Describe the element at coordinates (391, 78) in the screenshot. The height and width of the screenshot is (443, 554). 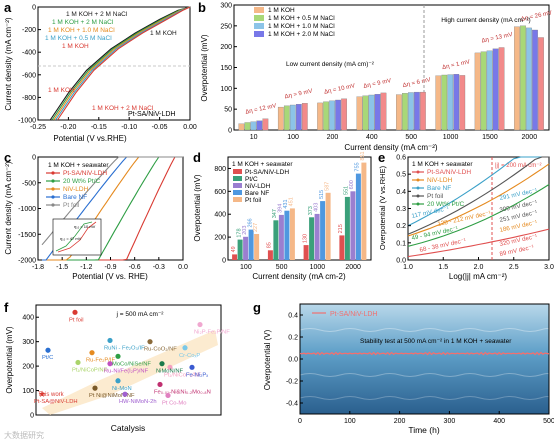
I see `bars-b` at that location.